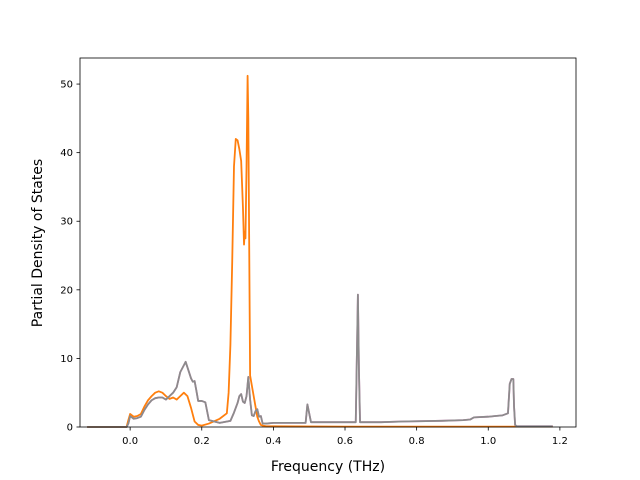 Image resolution: width=640 pixels, height=480 pixels. What do you see at coordinates (273, 441) in the screenshot?
I see `x-tick-label: 0.4` at bounding box center [273, 441].